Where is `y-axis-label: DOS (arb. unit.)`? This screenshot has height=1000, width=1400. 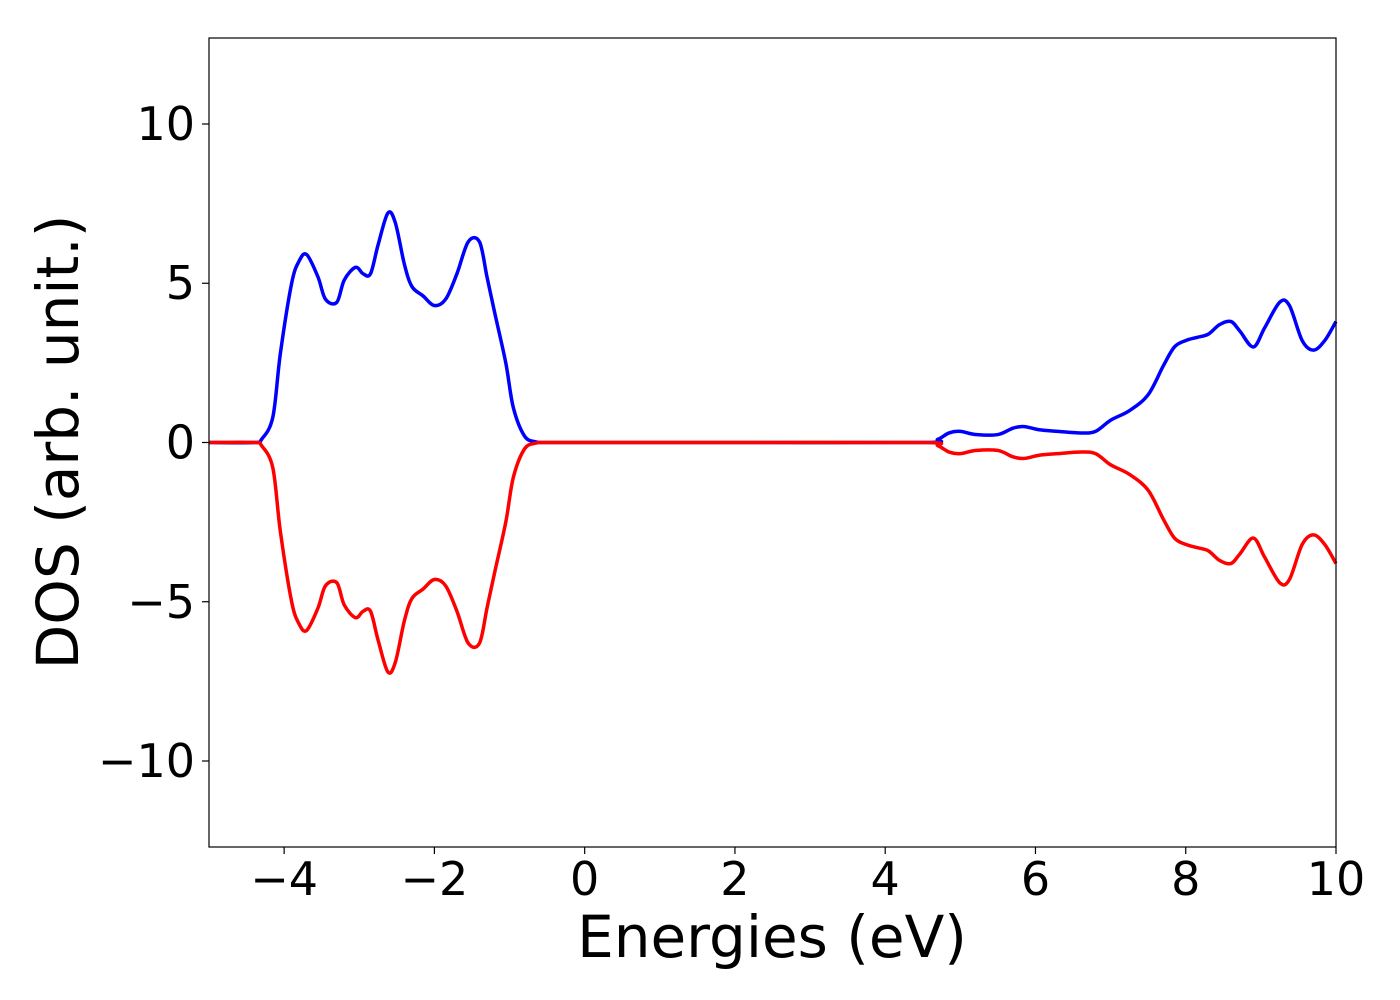
y-axis-label: DOS (arb. unit.) is located at coordinates (58, 442).